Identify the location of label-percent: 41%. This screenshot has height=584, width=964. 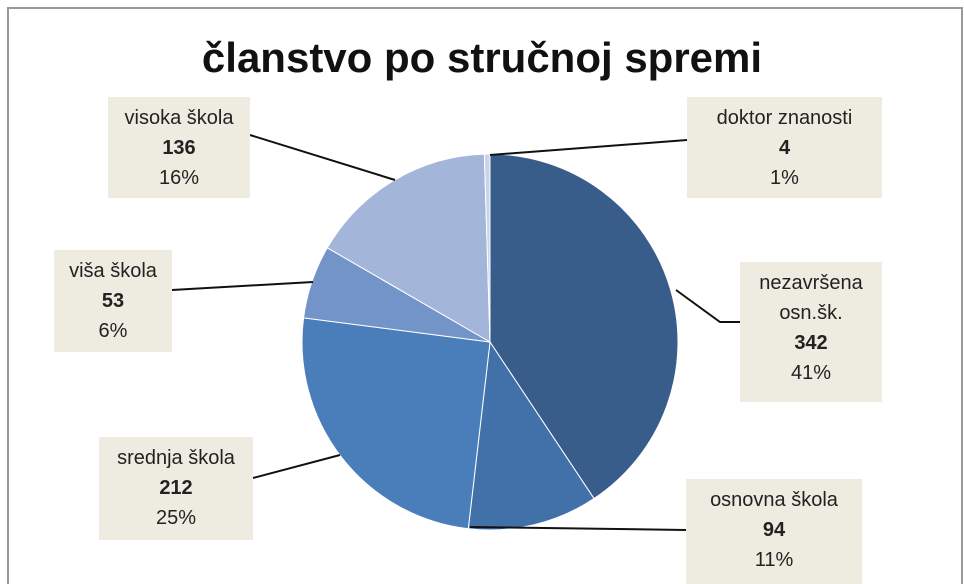
(811, 373).